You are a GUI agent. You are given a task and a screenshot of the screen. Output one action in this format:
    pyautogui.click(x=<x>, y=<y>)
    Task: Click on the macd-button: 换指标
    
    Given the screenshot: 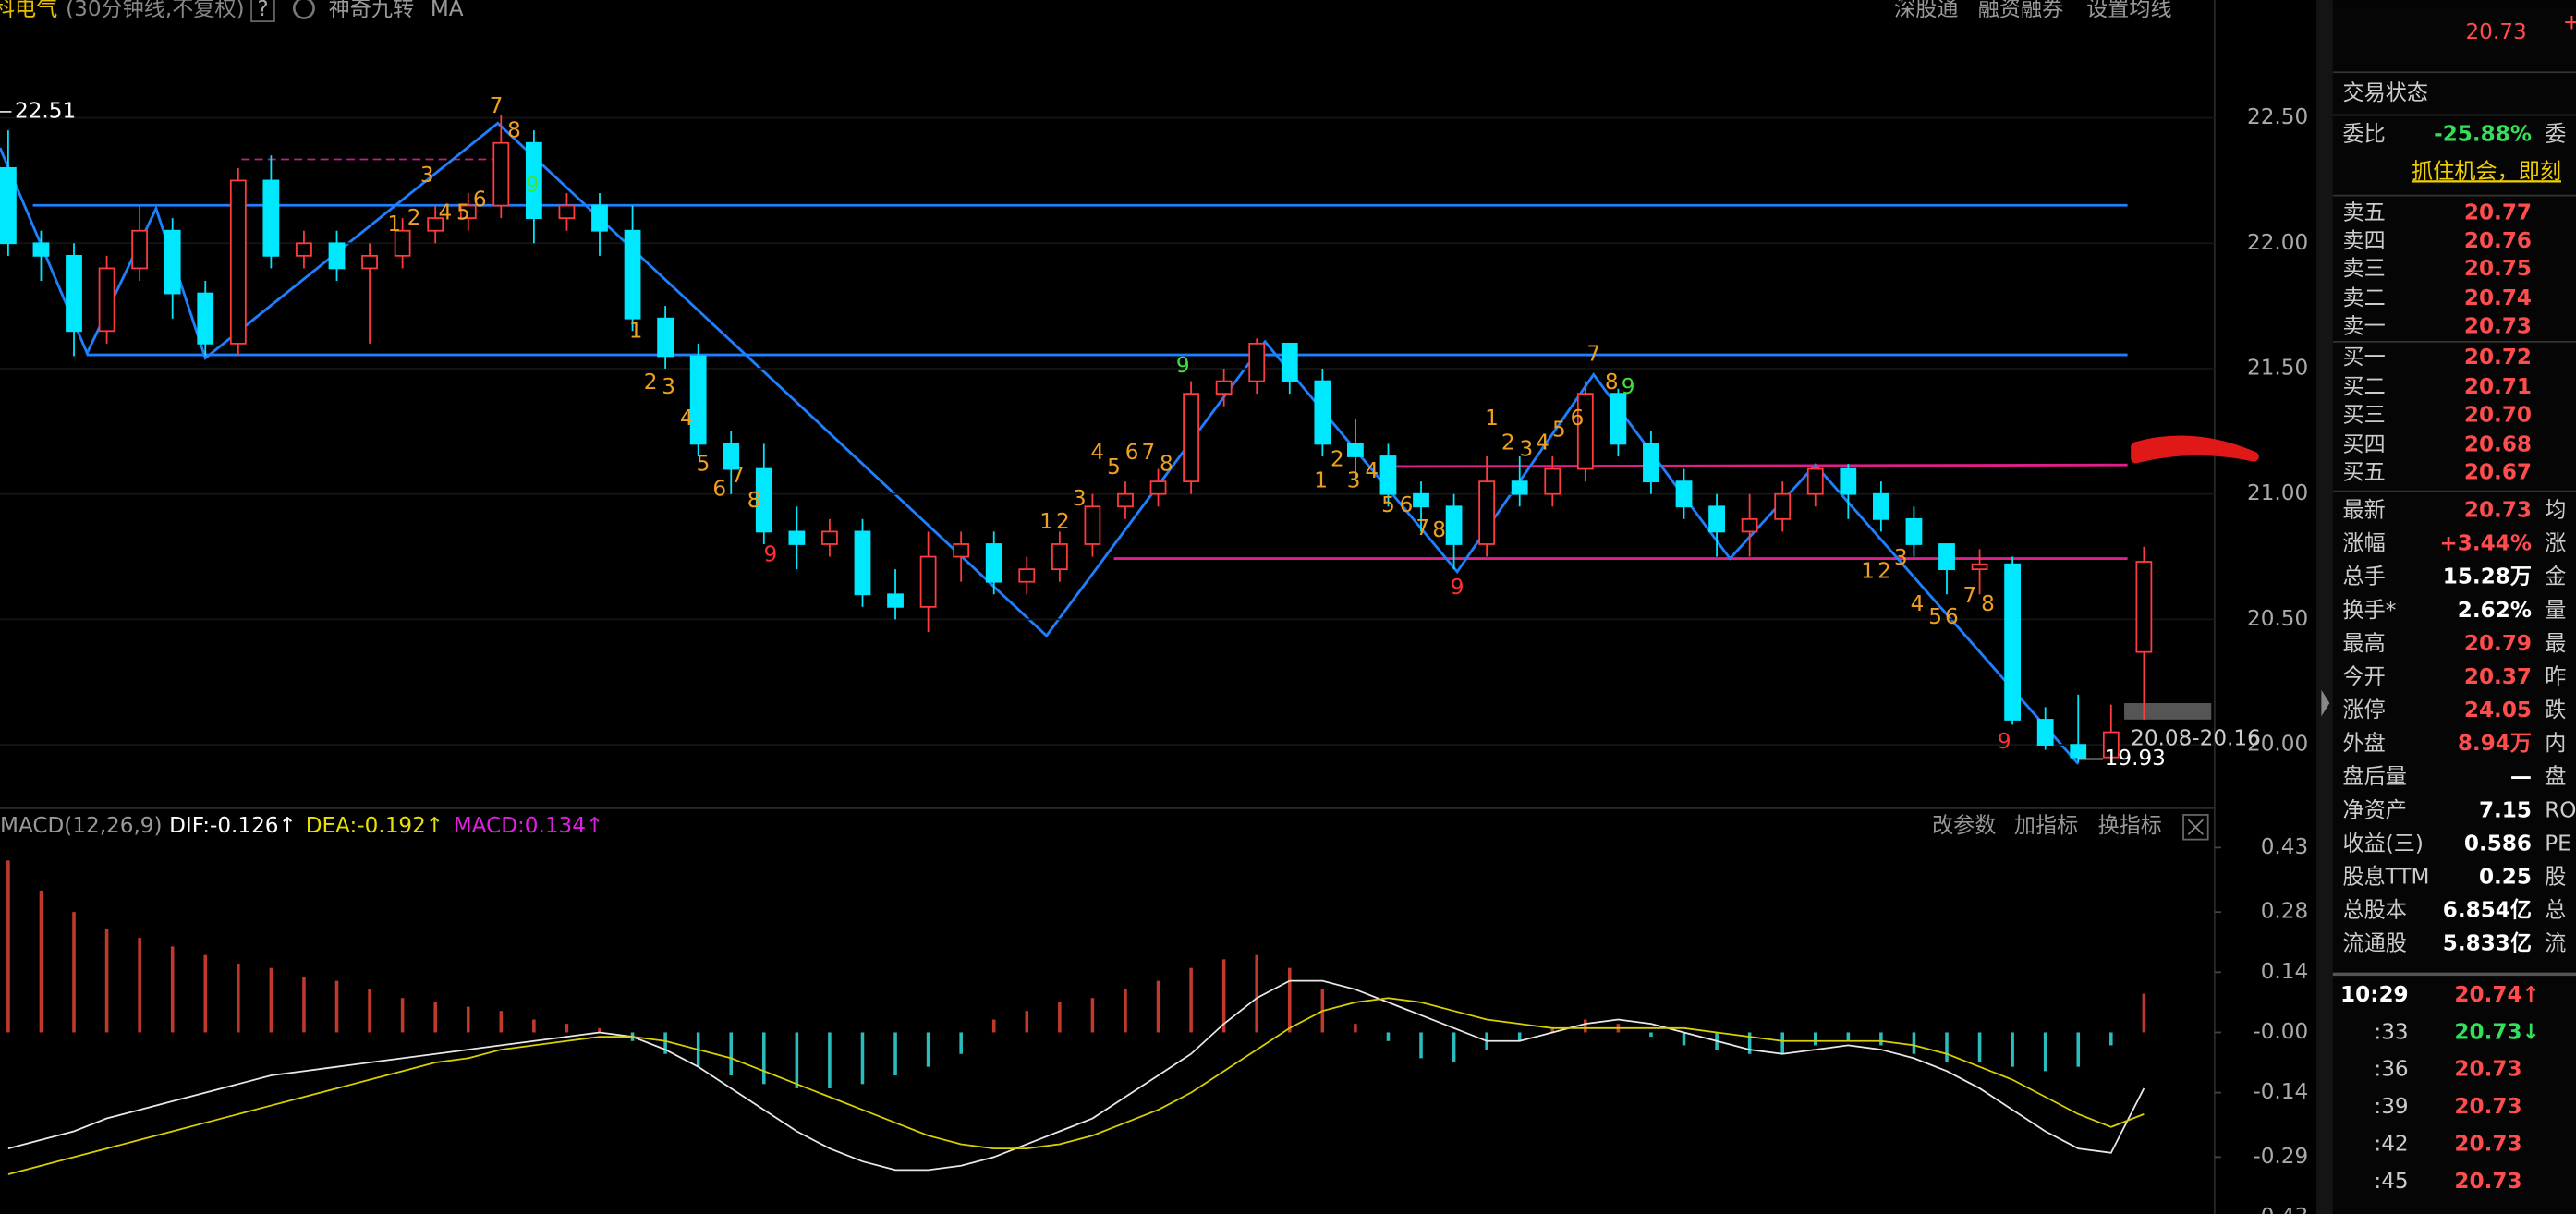 What is the action you would take?
    pyautogui.click(x=2130, y=826)
    